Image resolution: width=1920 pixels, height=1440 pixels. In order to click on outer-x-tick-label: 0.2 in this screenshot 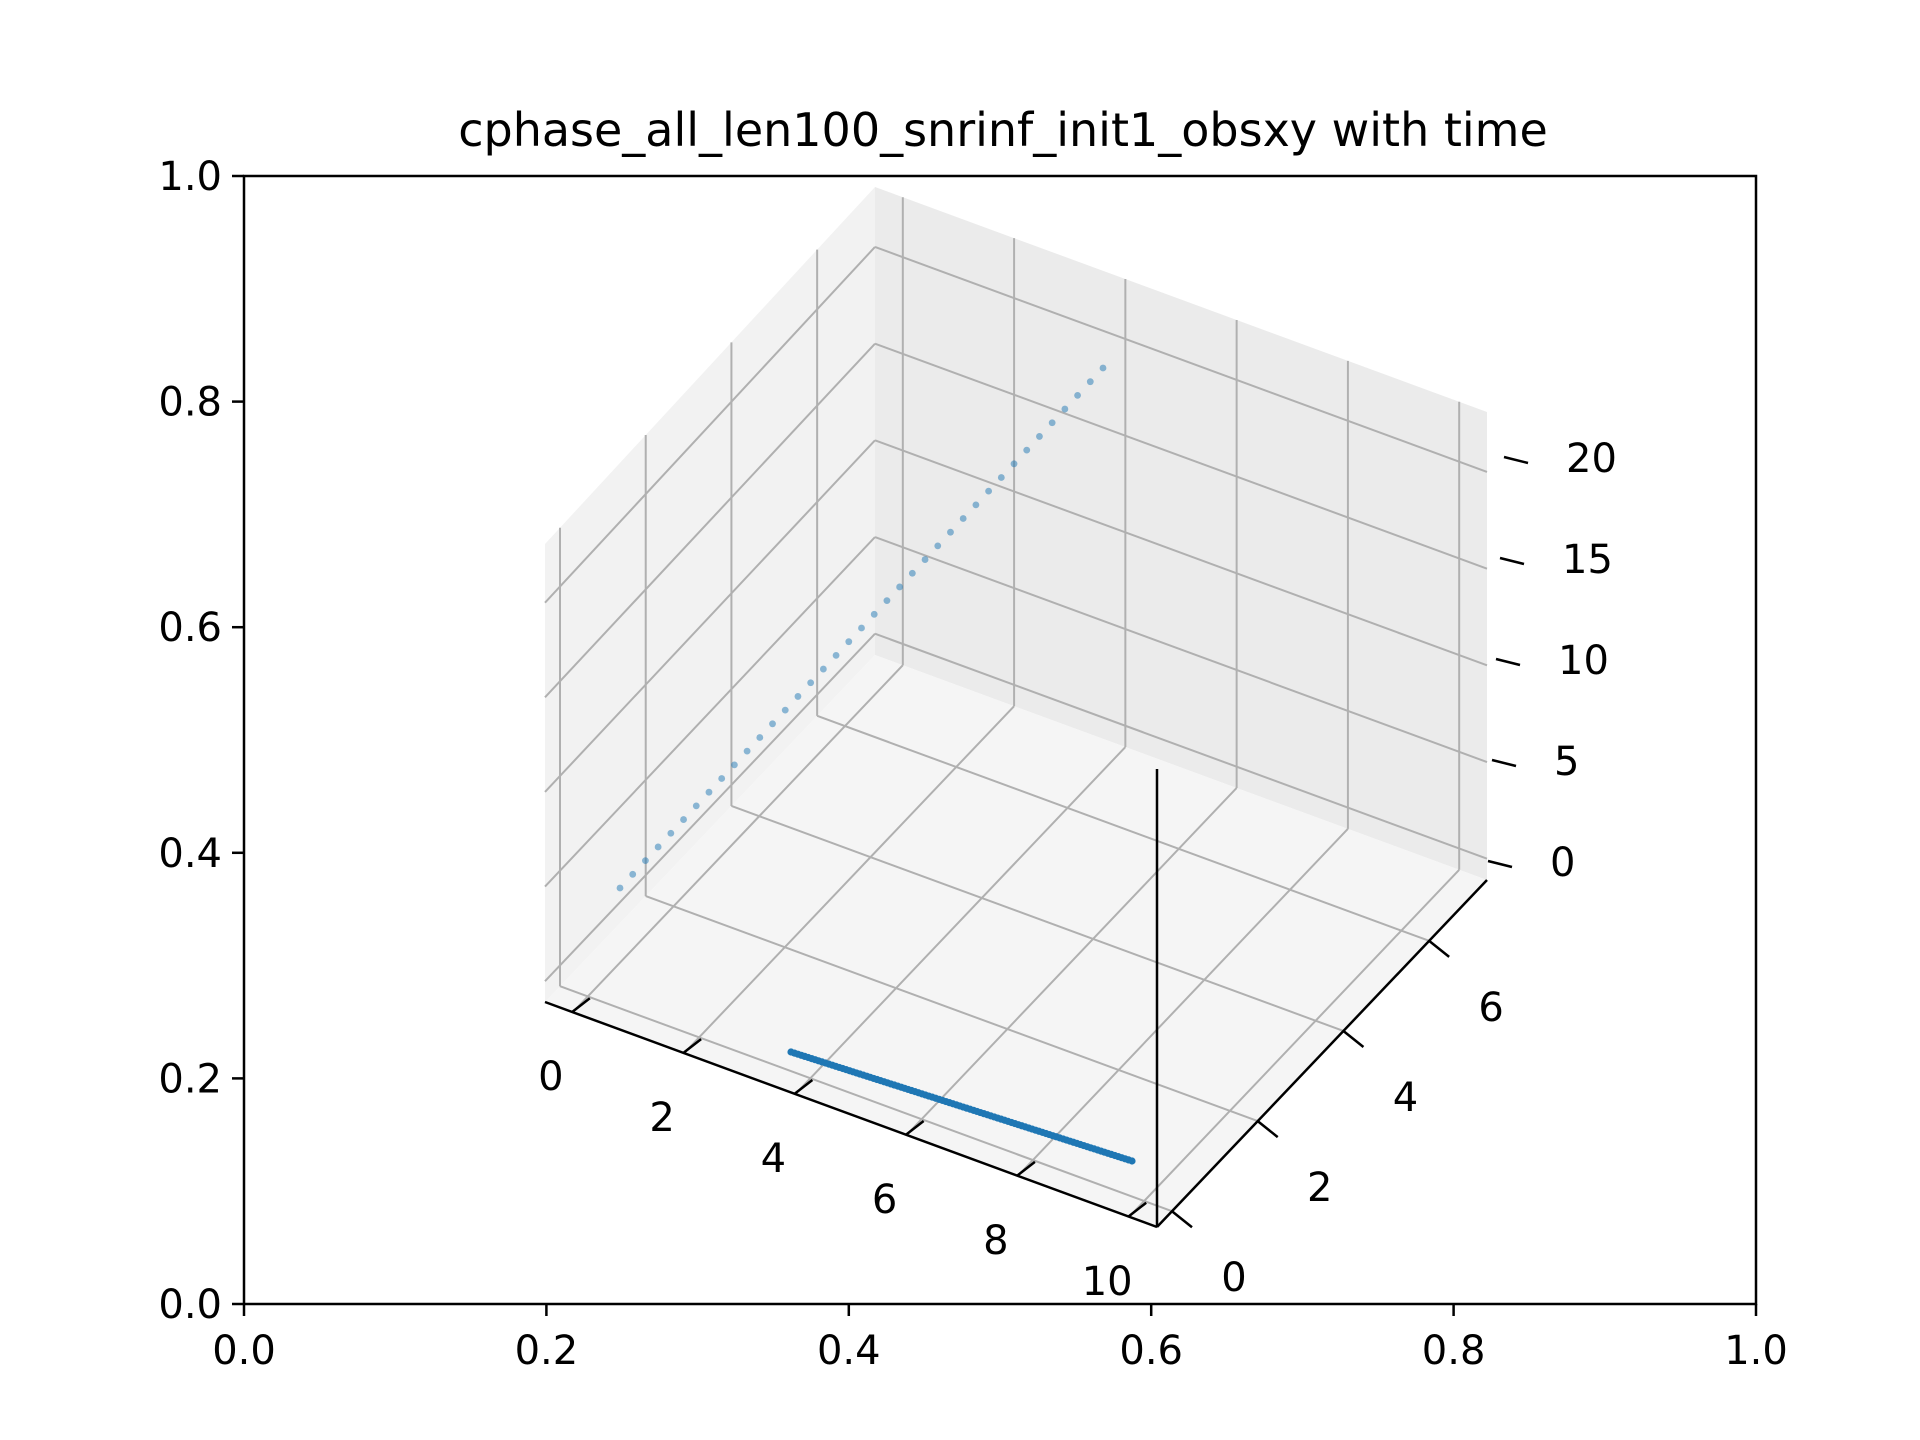, I will do `click(547, 1351)`.